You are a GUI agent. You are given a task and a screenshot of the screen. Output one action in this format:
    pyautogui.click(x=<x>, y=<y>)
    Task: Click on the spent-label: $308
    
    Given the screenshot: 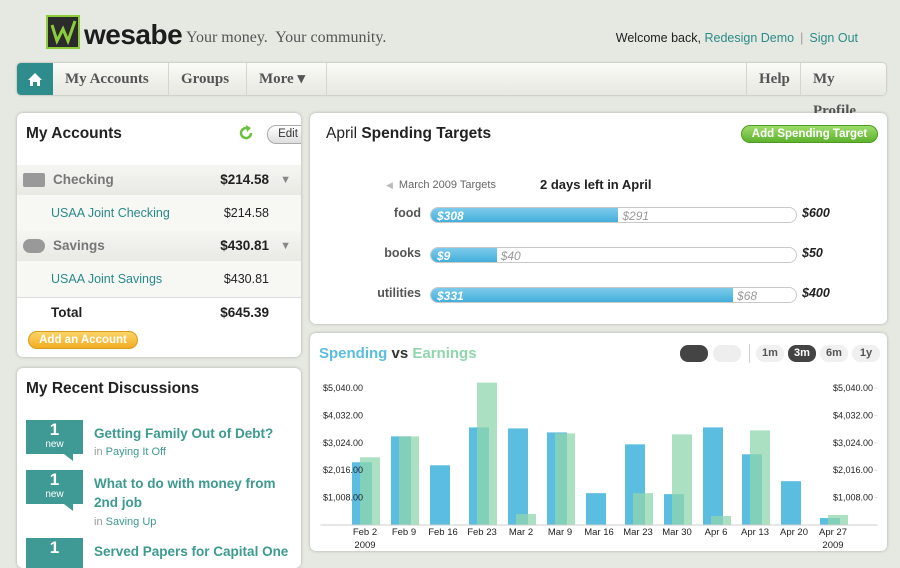 What is the action you would take?
    pyautogui.click(x=450, y=216)
    